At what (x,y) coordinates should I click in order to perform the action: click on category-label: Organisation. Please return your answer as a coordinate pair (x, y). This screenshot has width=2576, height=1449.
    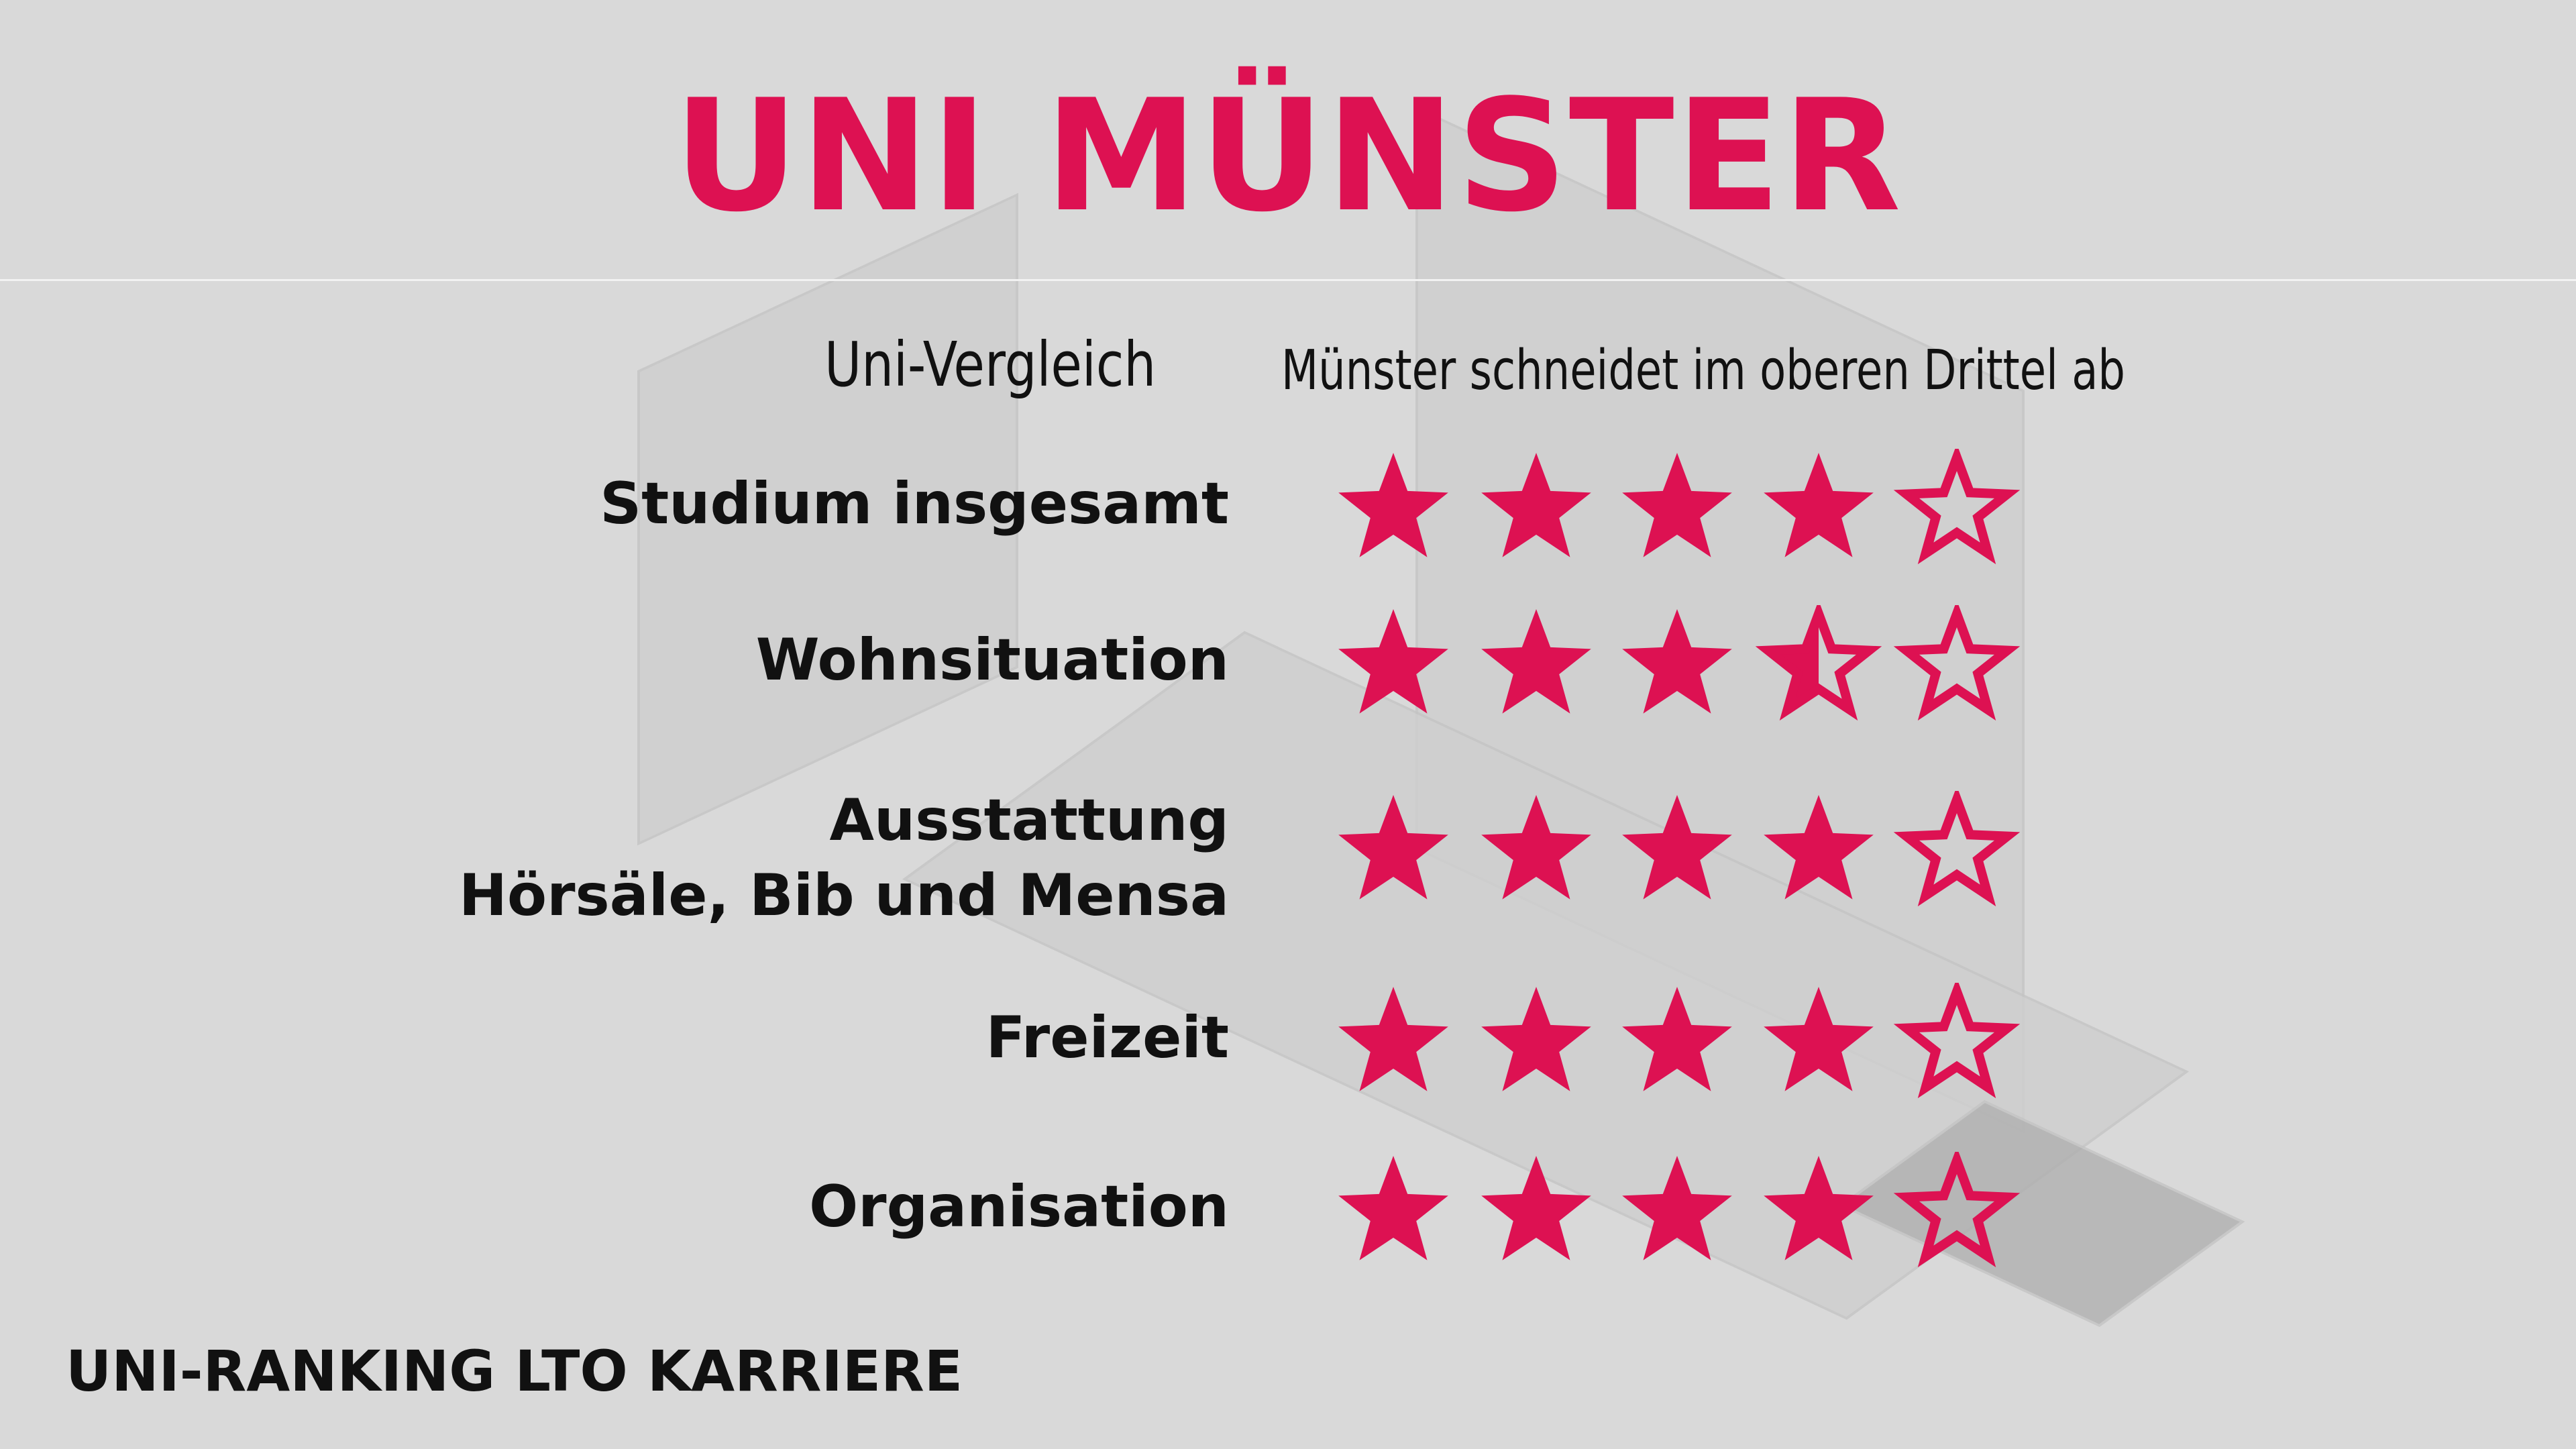
    Looking at the image, I should click on (1019, 1206).